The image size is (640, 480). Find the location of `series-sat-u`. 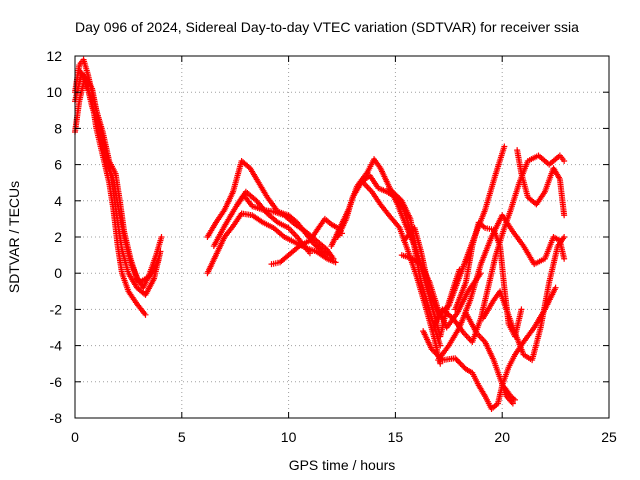

series-sat-u is located at coordinates (541, 183).